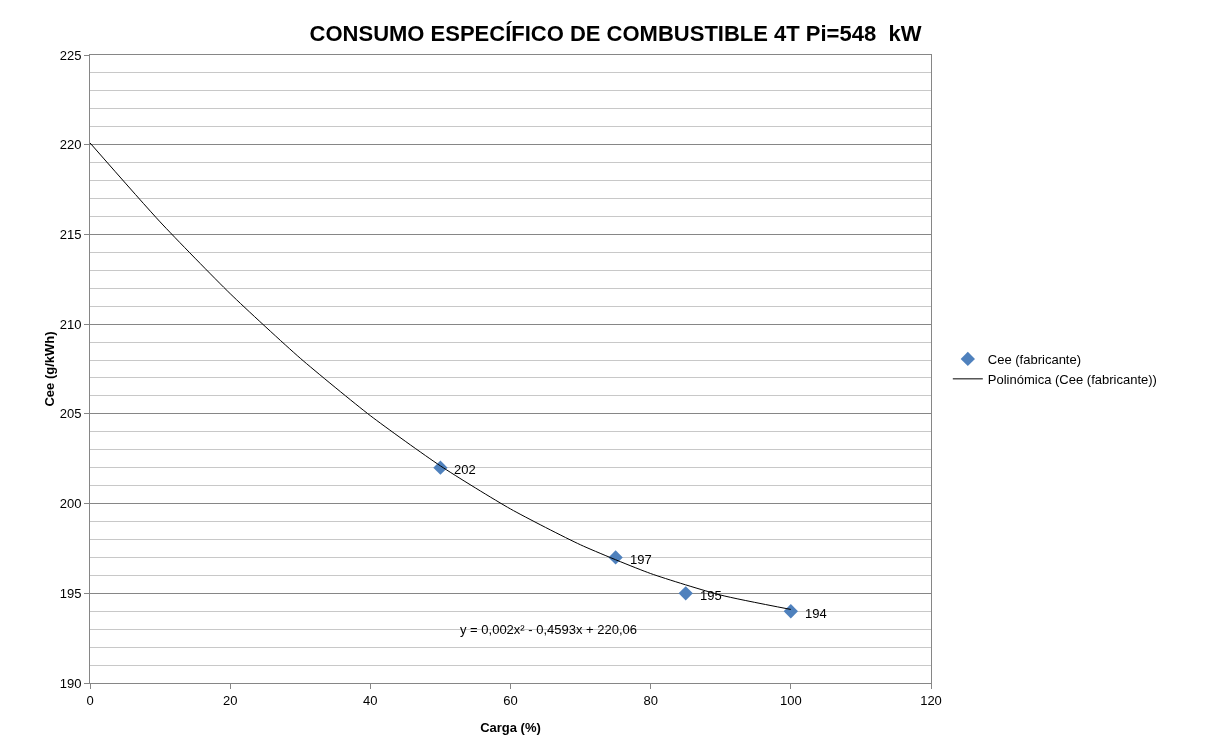 This screenshot has height=743, width=1231. What do you see at coordinates (510, 700) in the screenshot?
I see `x-tick-label: 60` at bounding box center [510, 700].